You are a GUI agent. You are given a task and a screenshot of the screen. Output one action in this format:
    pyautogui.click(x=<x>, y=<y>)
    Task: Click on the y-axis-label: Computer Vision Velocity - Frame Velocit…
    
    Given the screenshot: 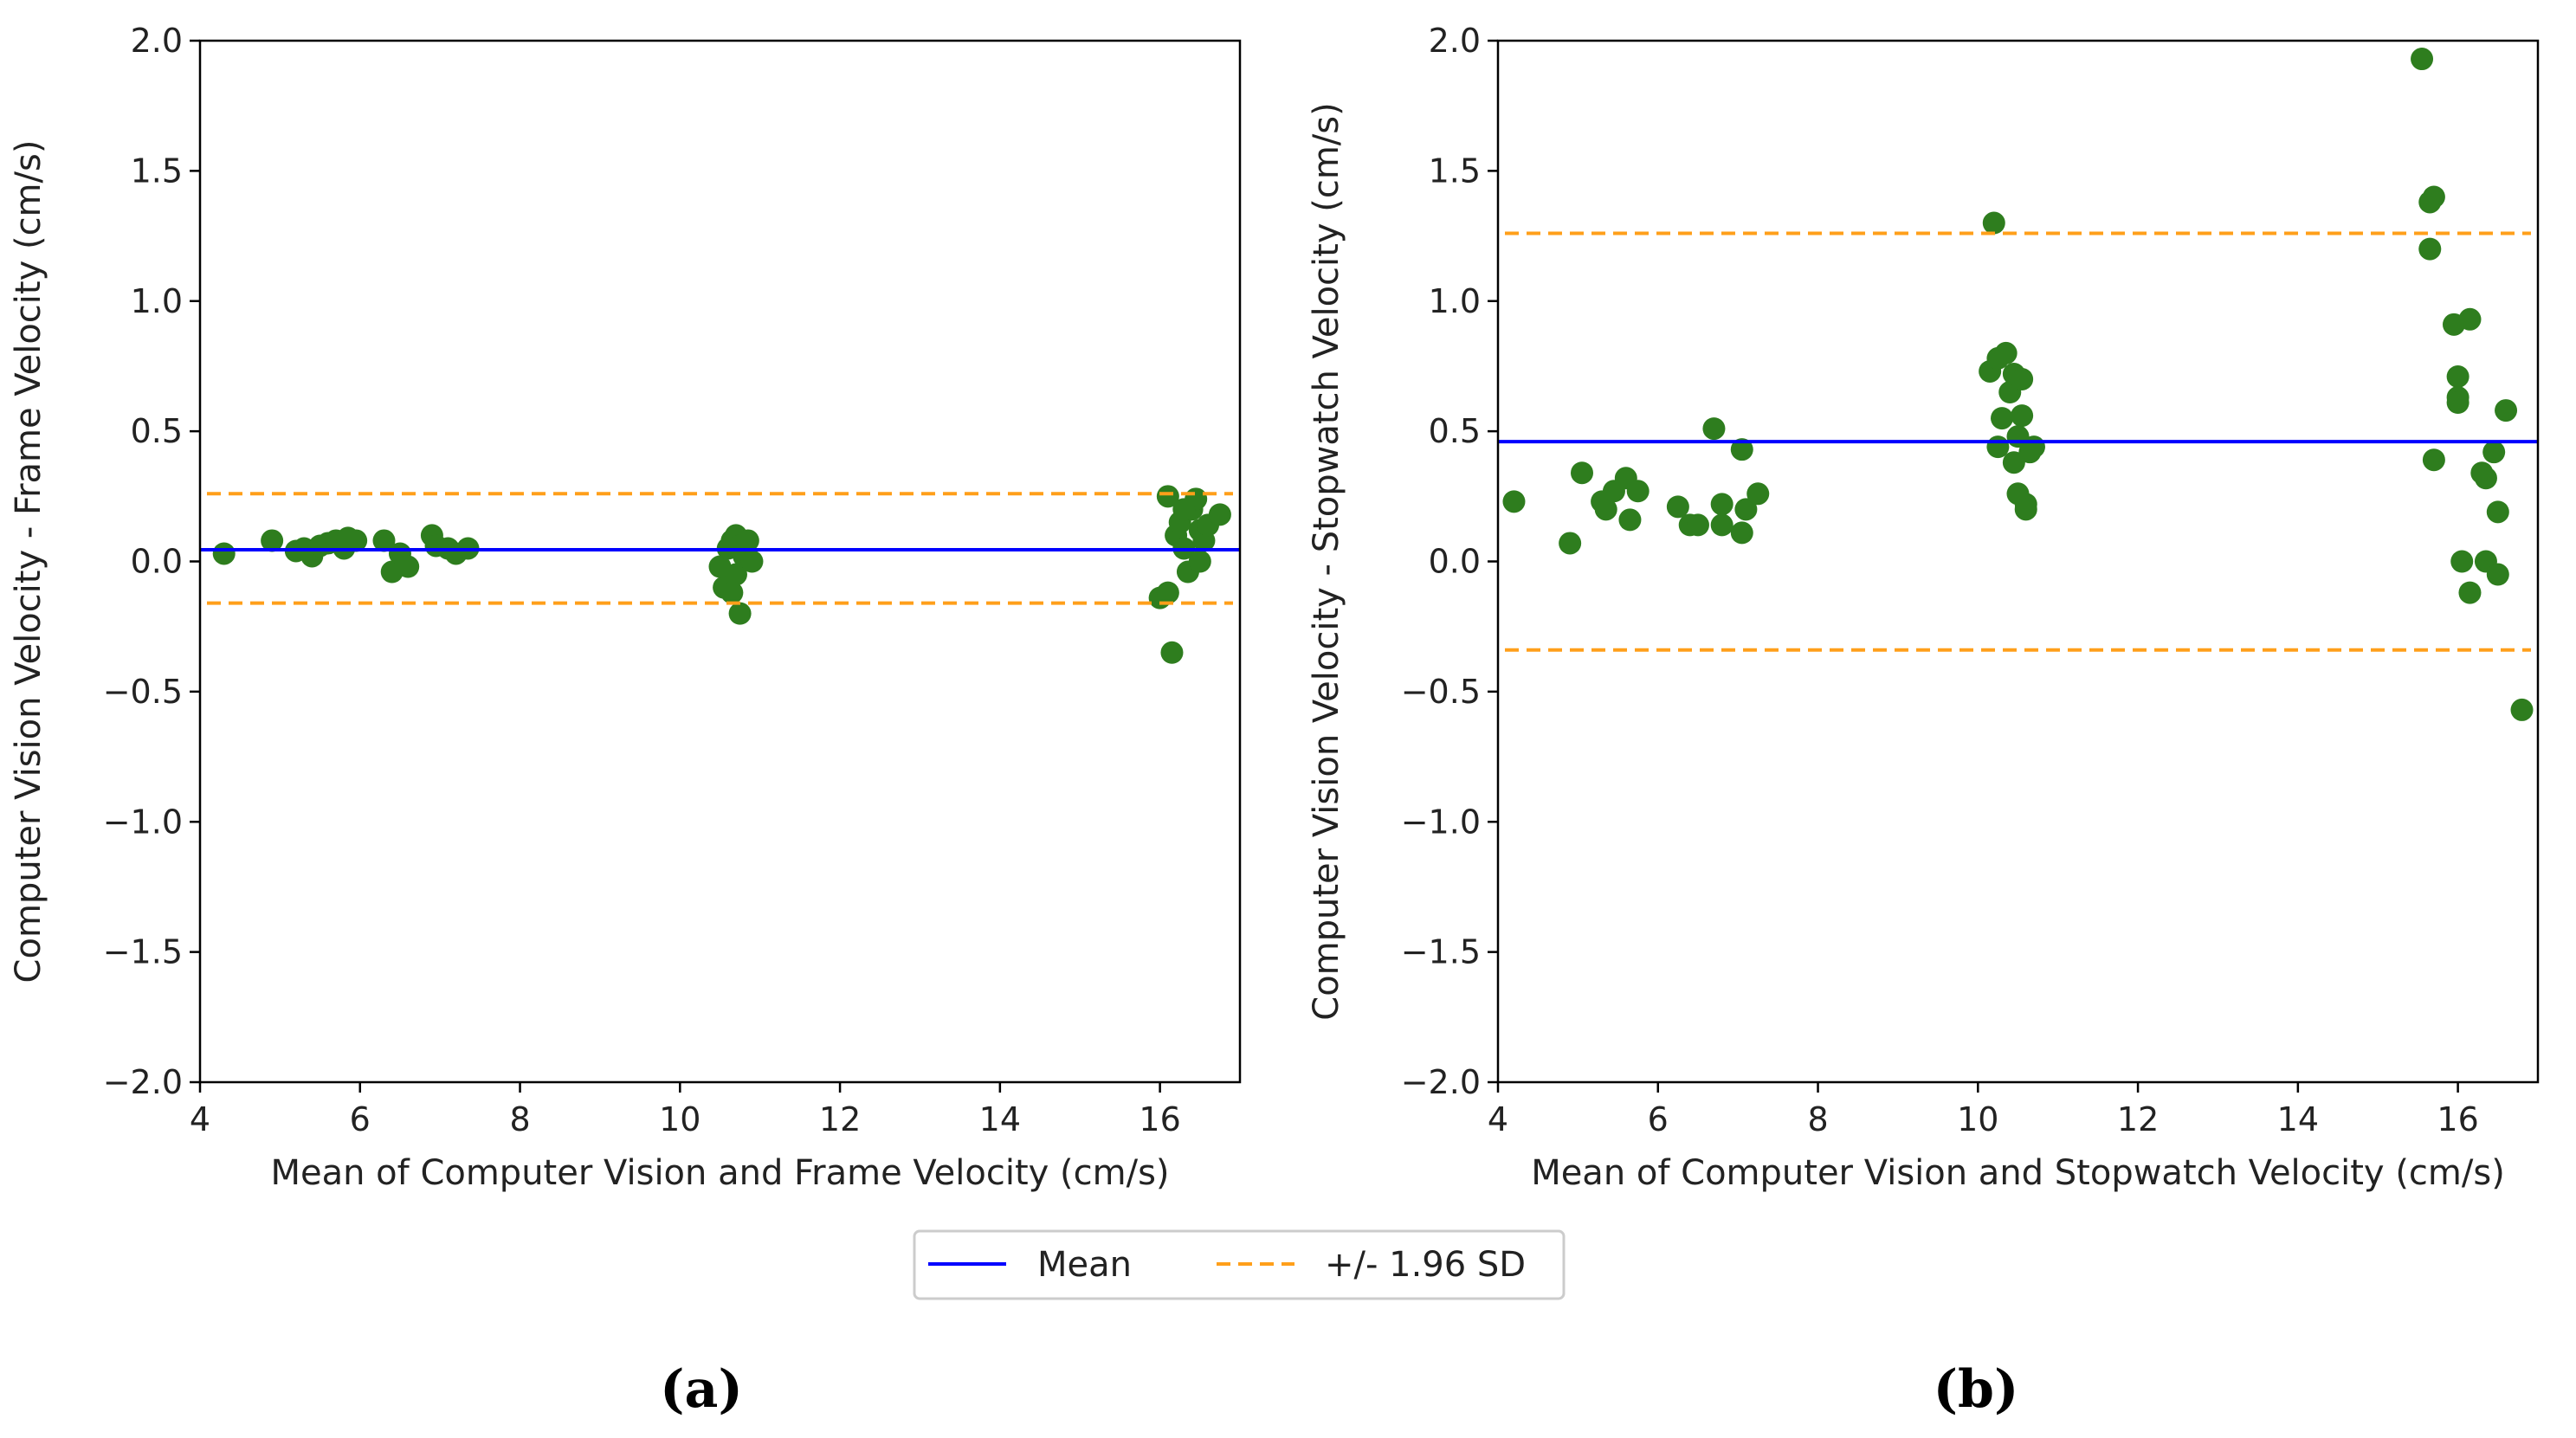 What is the action you would take?
    pyautogui.click(x=28, y=561)
    